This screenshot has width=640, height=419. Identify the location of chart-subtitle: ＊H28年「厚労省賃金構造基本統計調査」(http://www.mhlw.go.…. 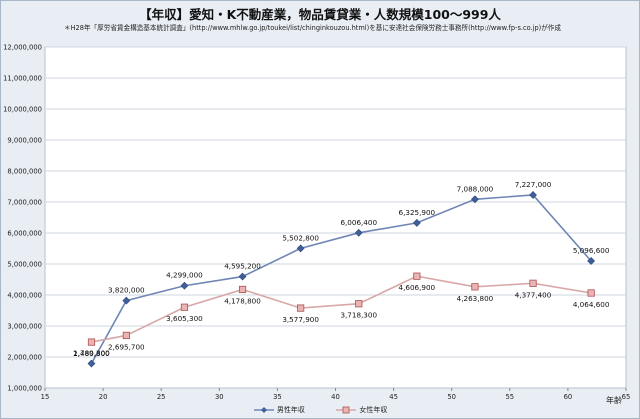
(312, 28).